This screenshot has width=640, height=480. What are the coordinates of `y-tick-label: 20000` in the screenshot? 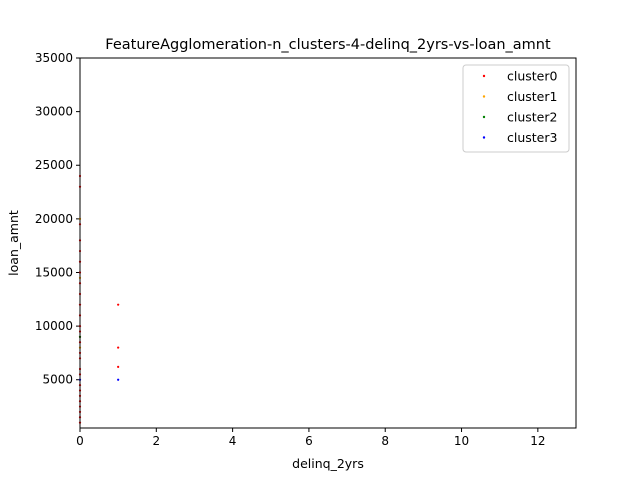 It's located at (54, 219).